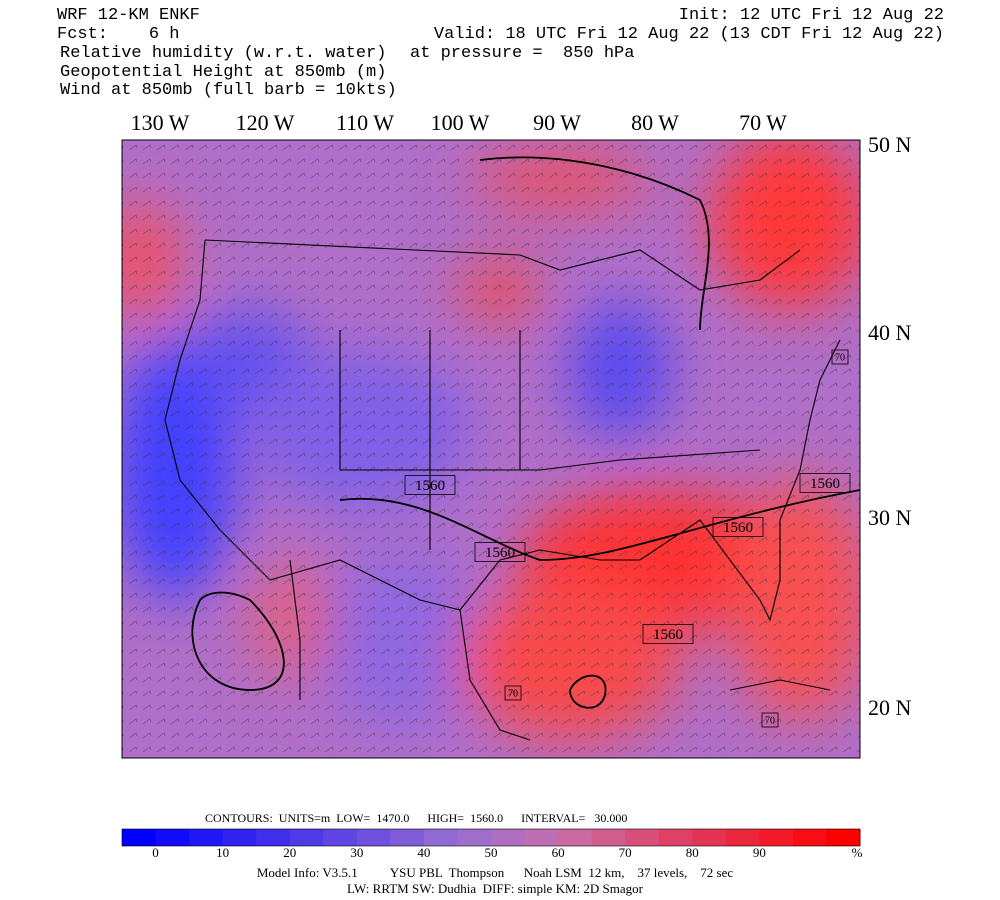 This screenshot has width=1000, height=900. What do you see at coordinates (558, 852) in the screenshot?
I see `colorbar-label: 60` at bounding box center [558, 852].